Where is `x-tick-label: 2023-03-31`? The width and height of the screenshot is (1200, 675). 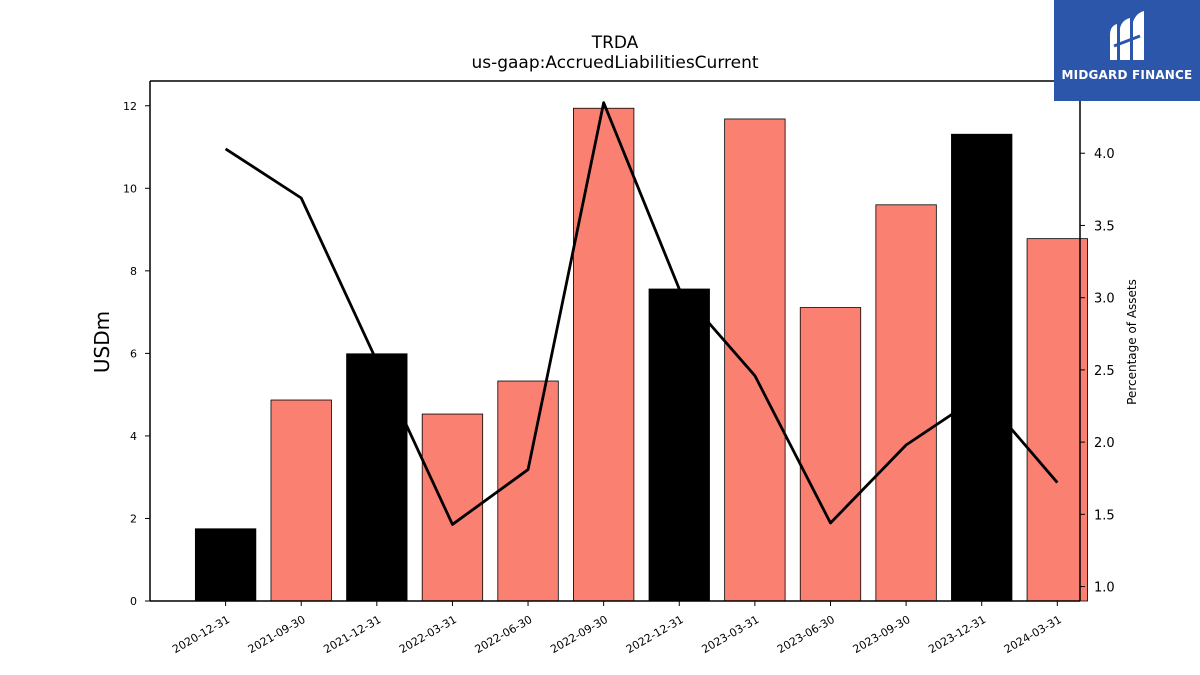
x-tick-label: 2023-03-31 is located at coordinates (730, 634).